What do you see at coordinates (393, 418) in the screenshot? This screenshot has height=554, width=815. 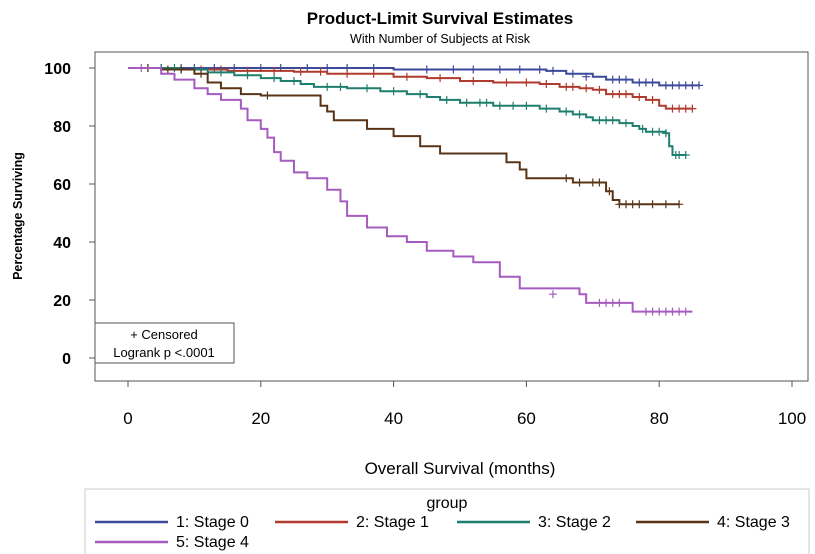 I see `x-tick-label: 40` at bounding box center [393, 418].